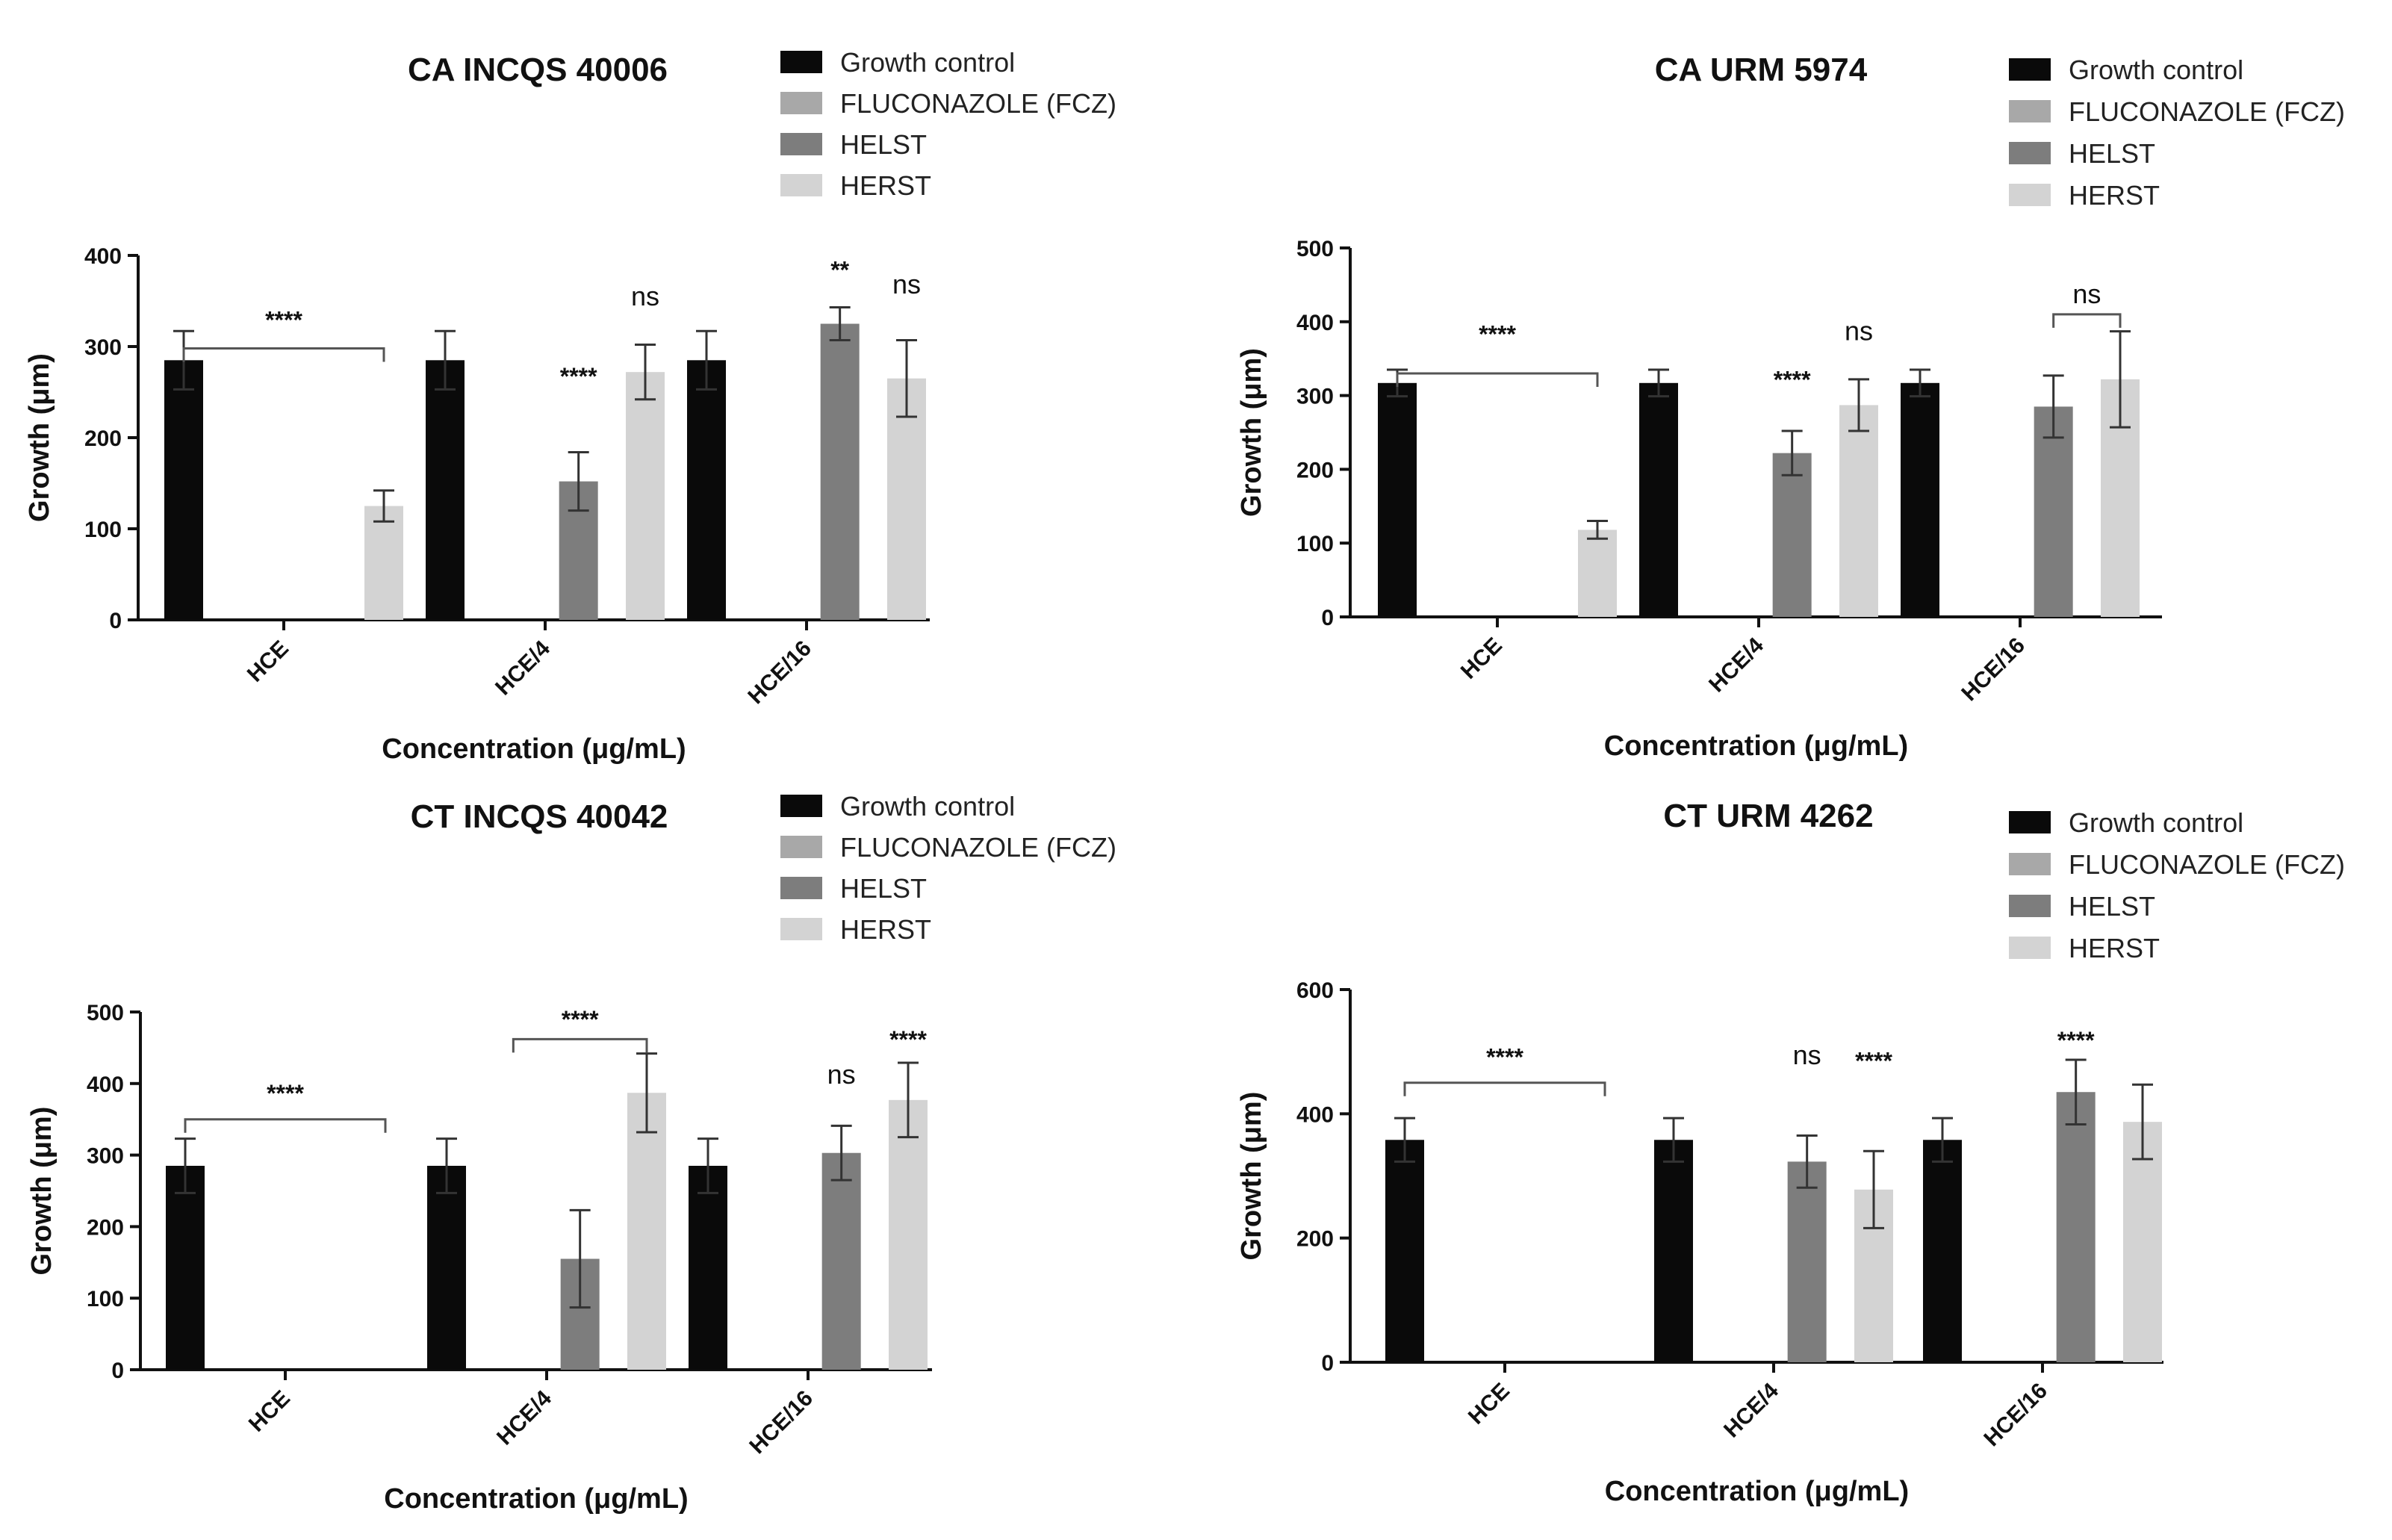 The height and width of the screenshot is (1540, 2392). Describe the element at coordinates (538, 70) in the screenshot. I see `chart-title: CA INCQS 40006` at that location.